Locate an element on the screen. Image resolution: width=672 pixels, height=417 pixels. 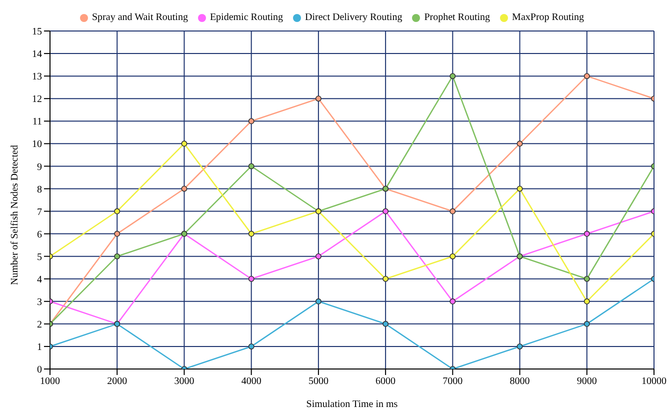
legend-label: Direct Delivery Routing is located at coordinates (353, 17).